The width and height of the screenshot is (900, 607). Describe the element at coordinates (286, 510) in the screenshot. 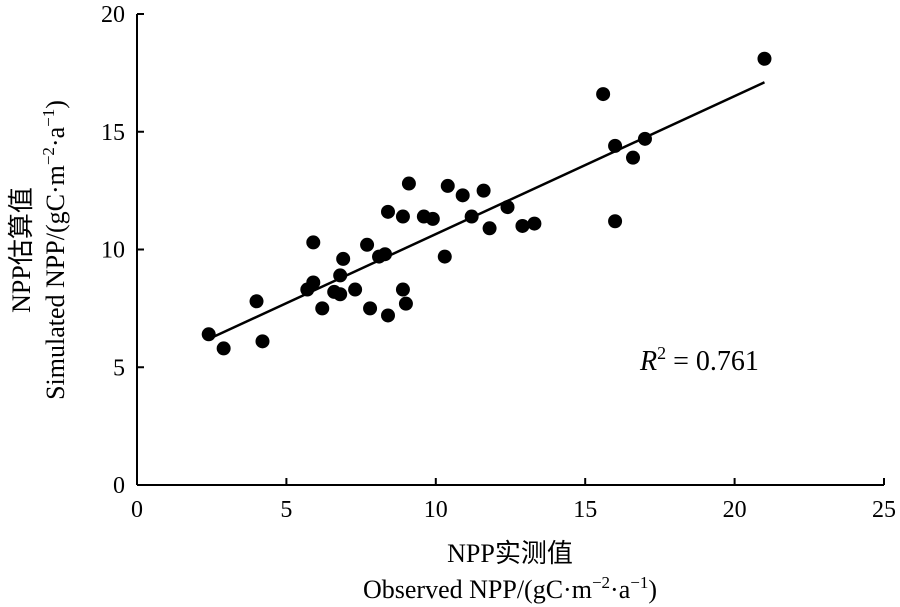

I see `x-tick-label: 5` at that location.